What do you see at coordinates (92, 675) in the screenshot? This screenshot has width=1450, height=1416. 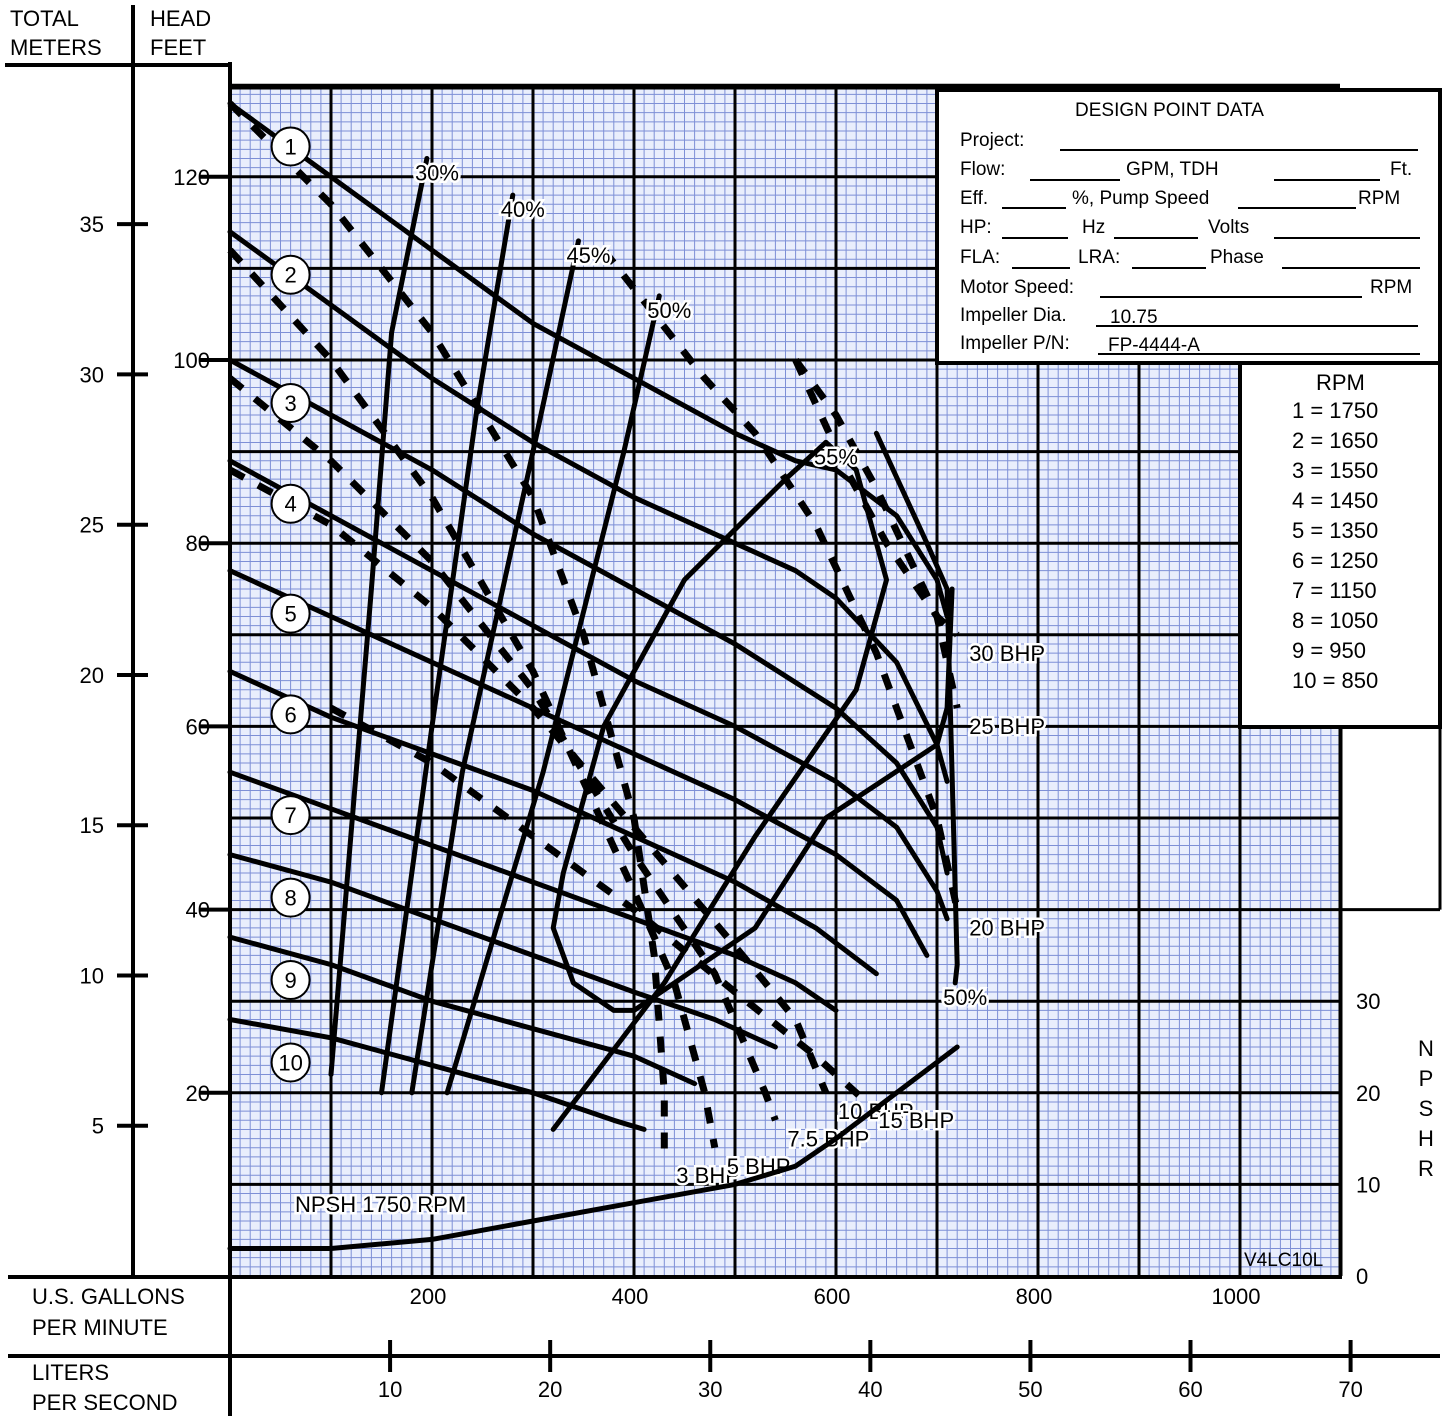 I see `meter-tick-label: 20` at bounding box center [92, 675].